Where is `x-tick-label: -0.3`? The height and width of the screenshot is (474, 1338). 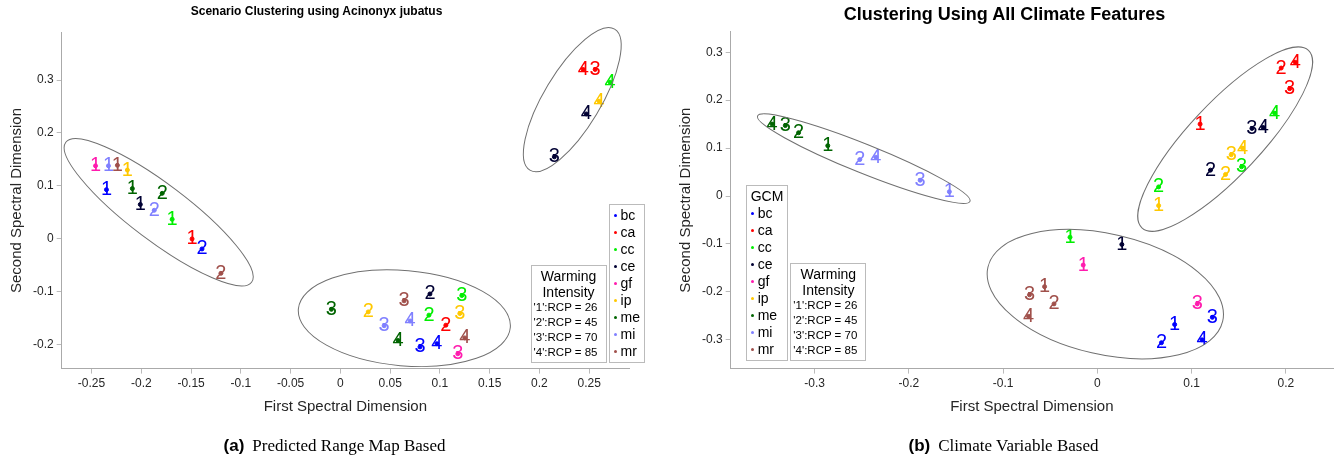
x-tick-label: -0.3 is located at coordinates (815, 383).